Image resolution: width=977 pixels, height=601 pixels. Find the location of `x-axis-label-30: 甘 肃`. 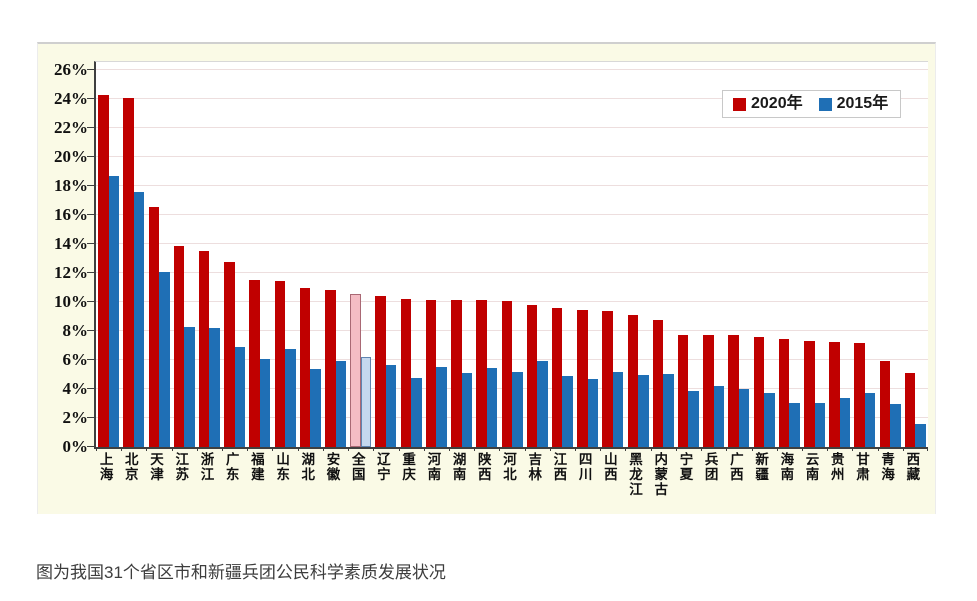

x-axis-label-30: 甘 肃 is located at coordinates (863, 467).